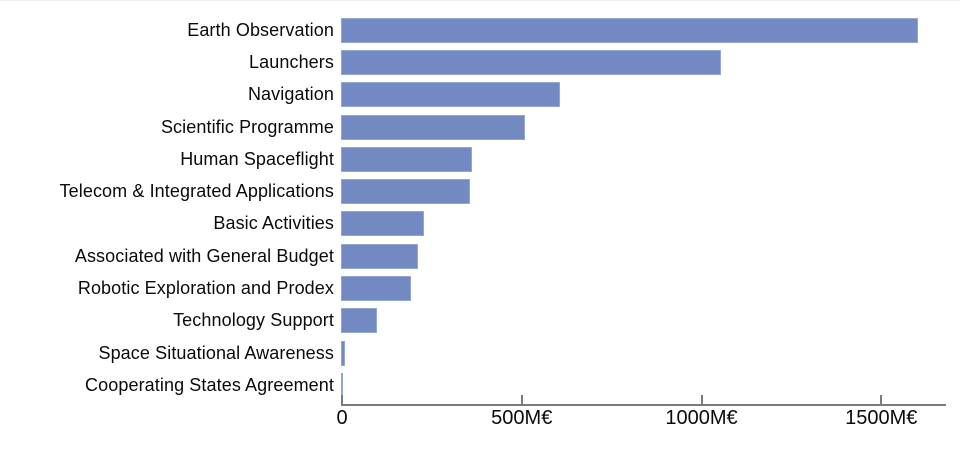 The image size is (960, 449). I want to click on x-axis-tick-label: 1000M€, so click(701, 418).